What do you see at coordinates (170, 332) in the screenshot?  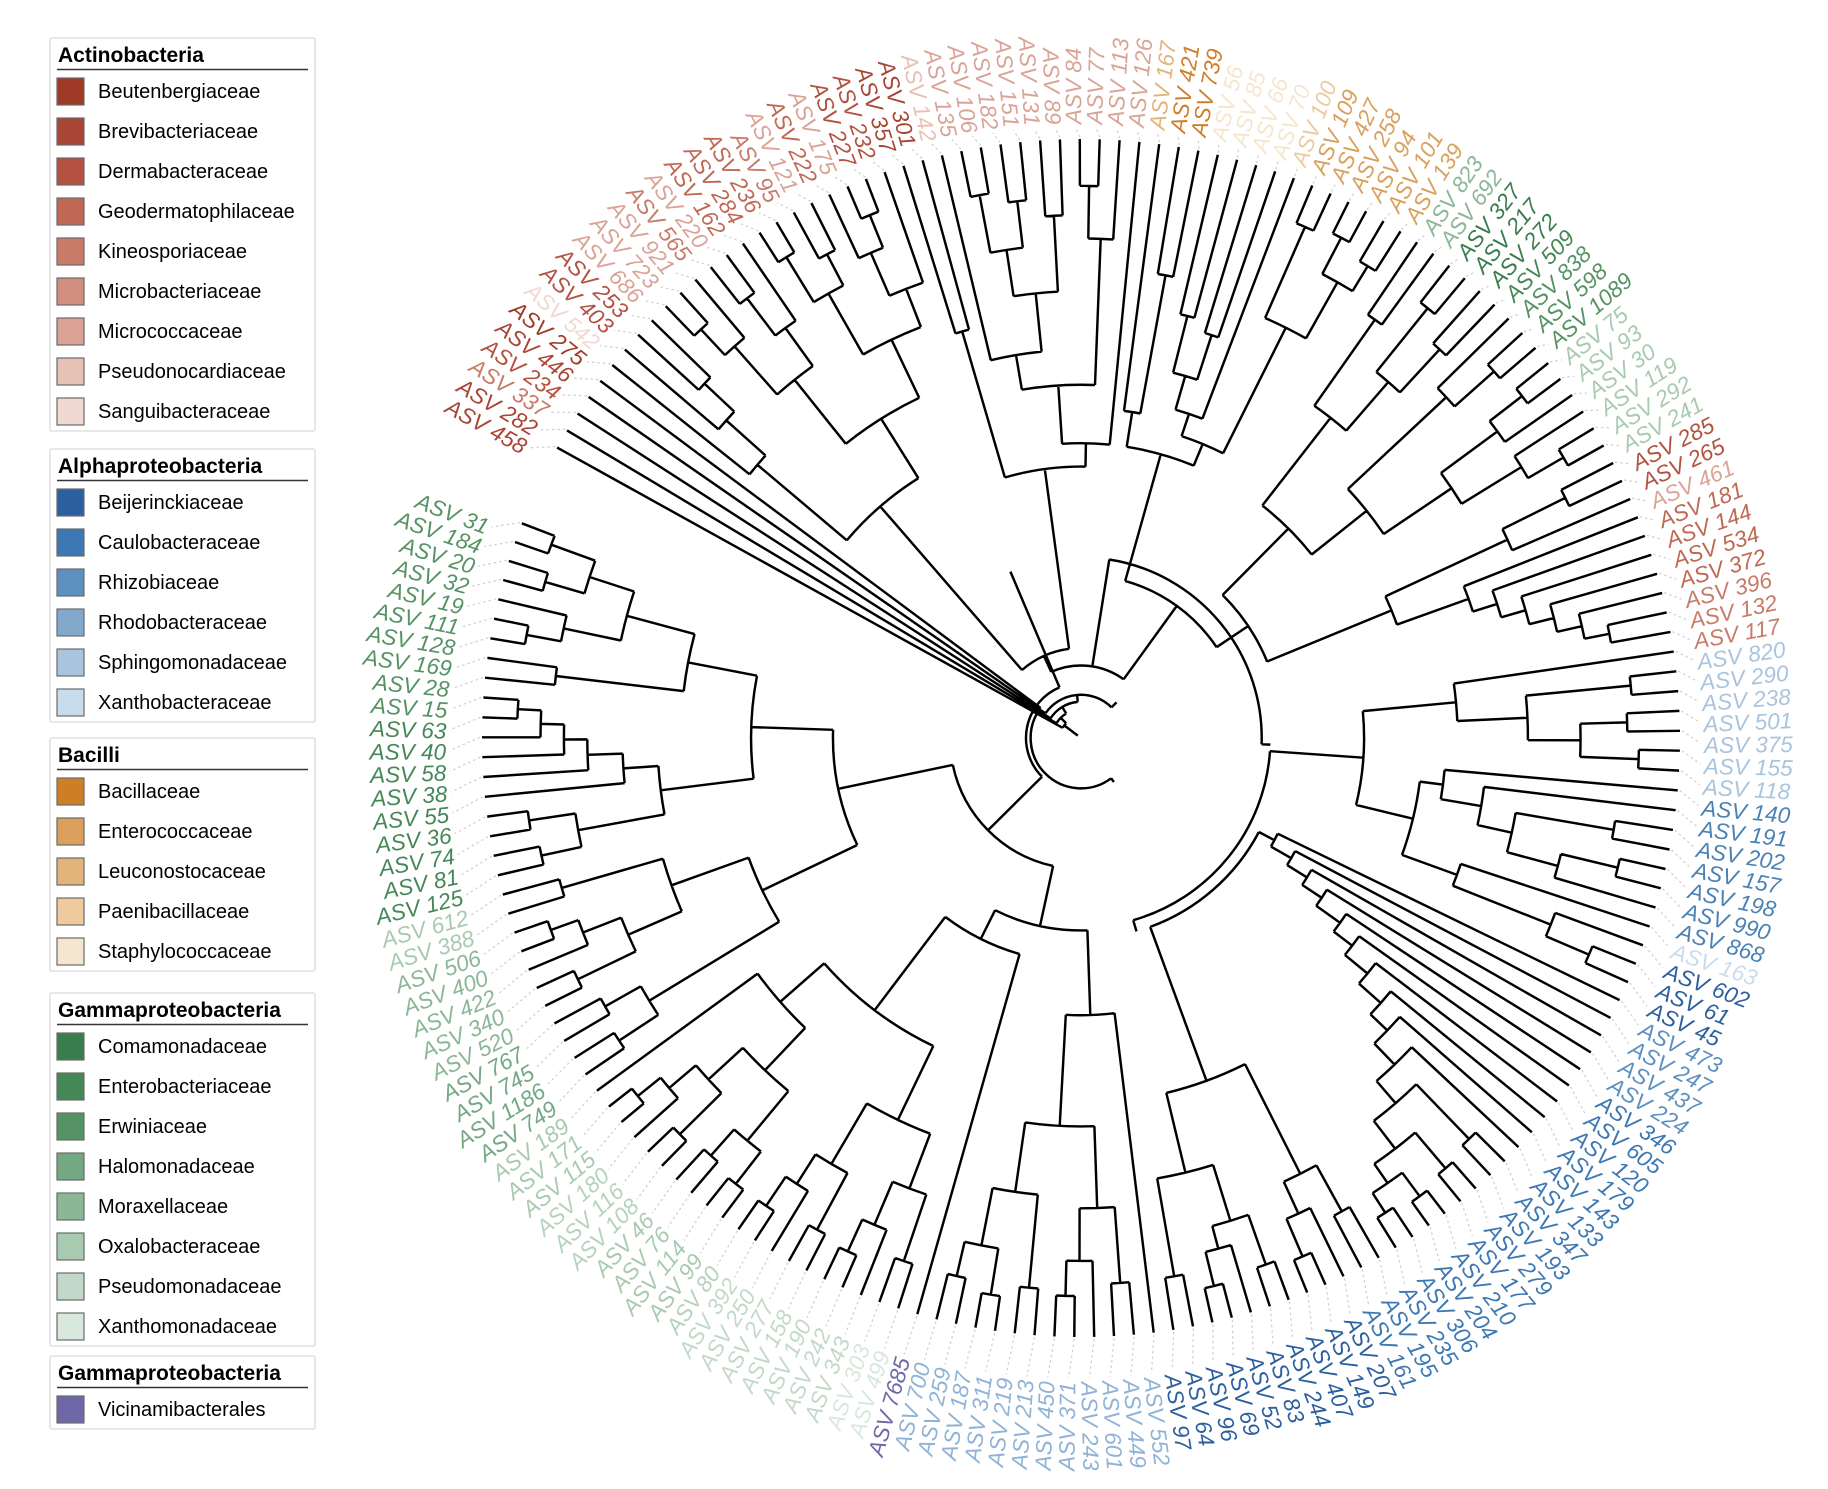 I see `svg-text: Micrococcaceae` at bounding box center [170, 332].